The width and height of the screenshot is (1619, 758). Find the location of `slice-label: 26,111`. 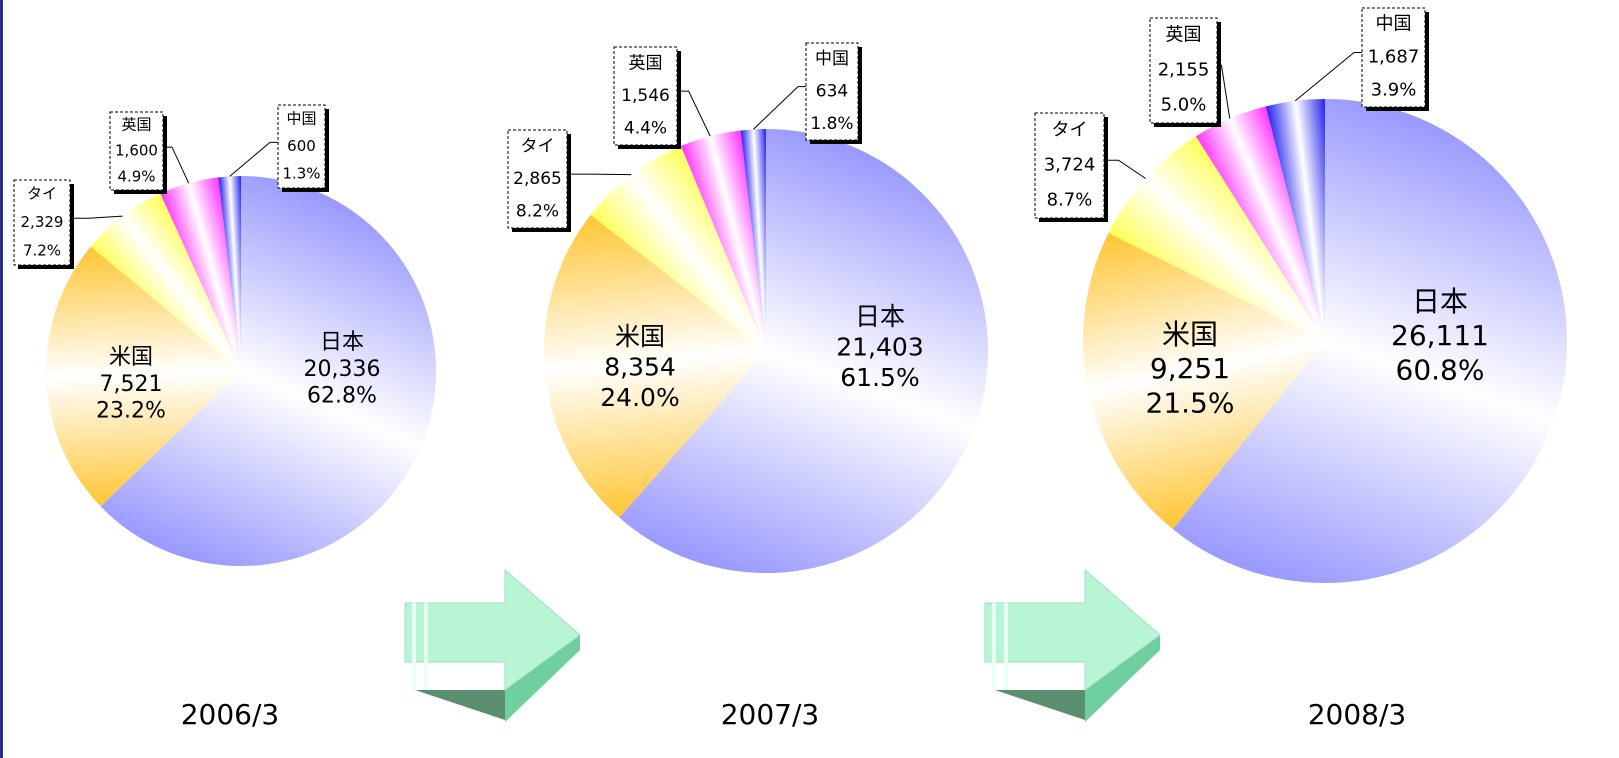

slice-label: 26,111 is located at coordinates (1440, 335).